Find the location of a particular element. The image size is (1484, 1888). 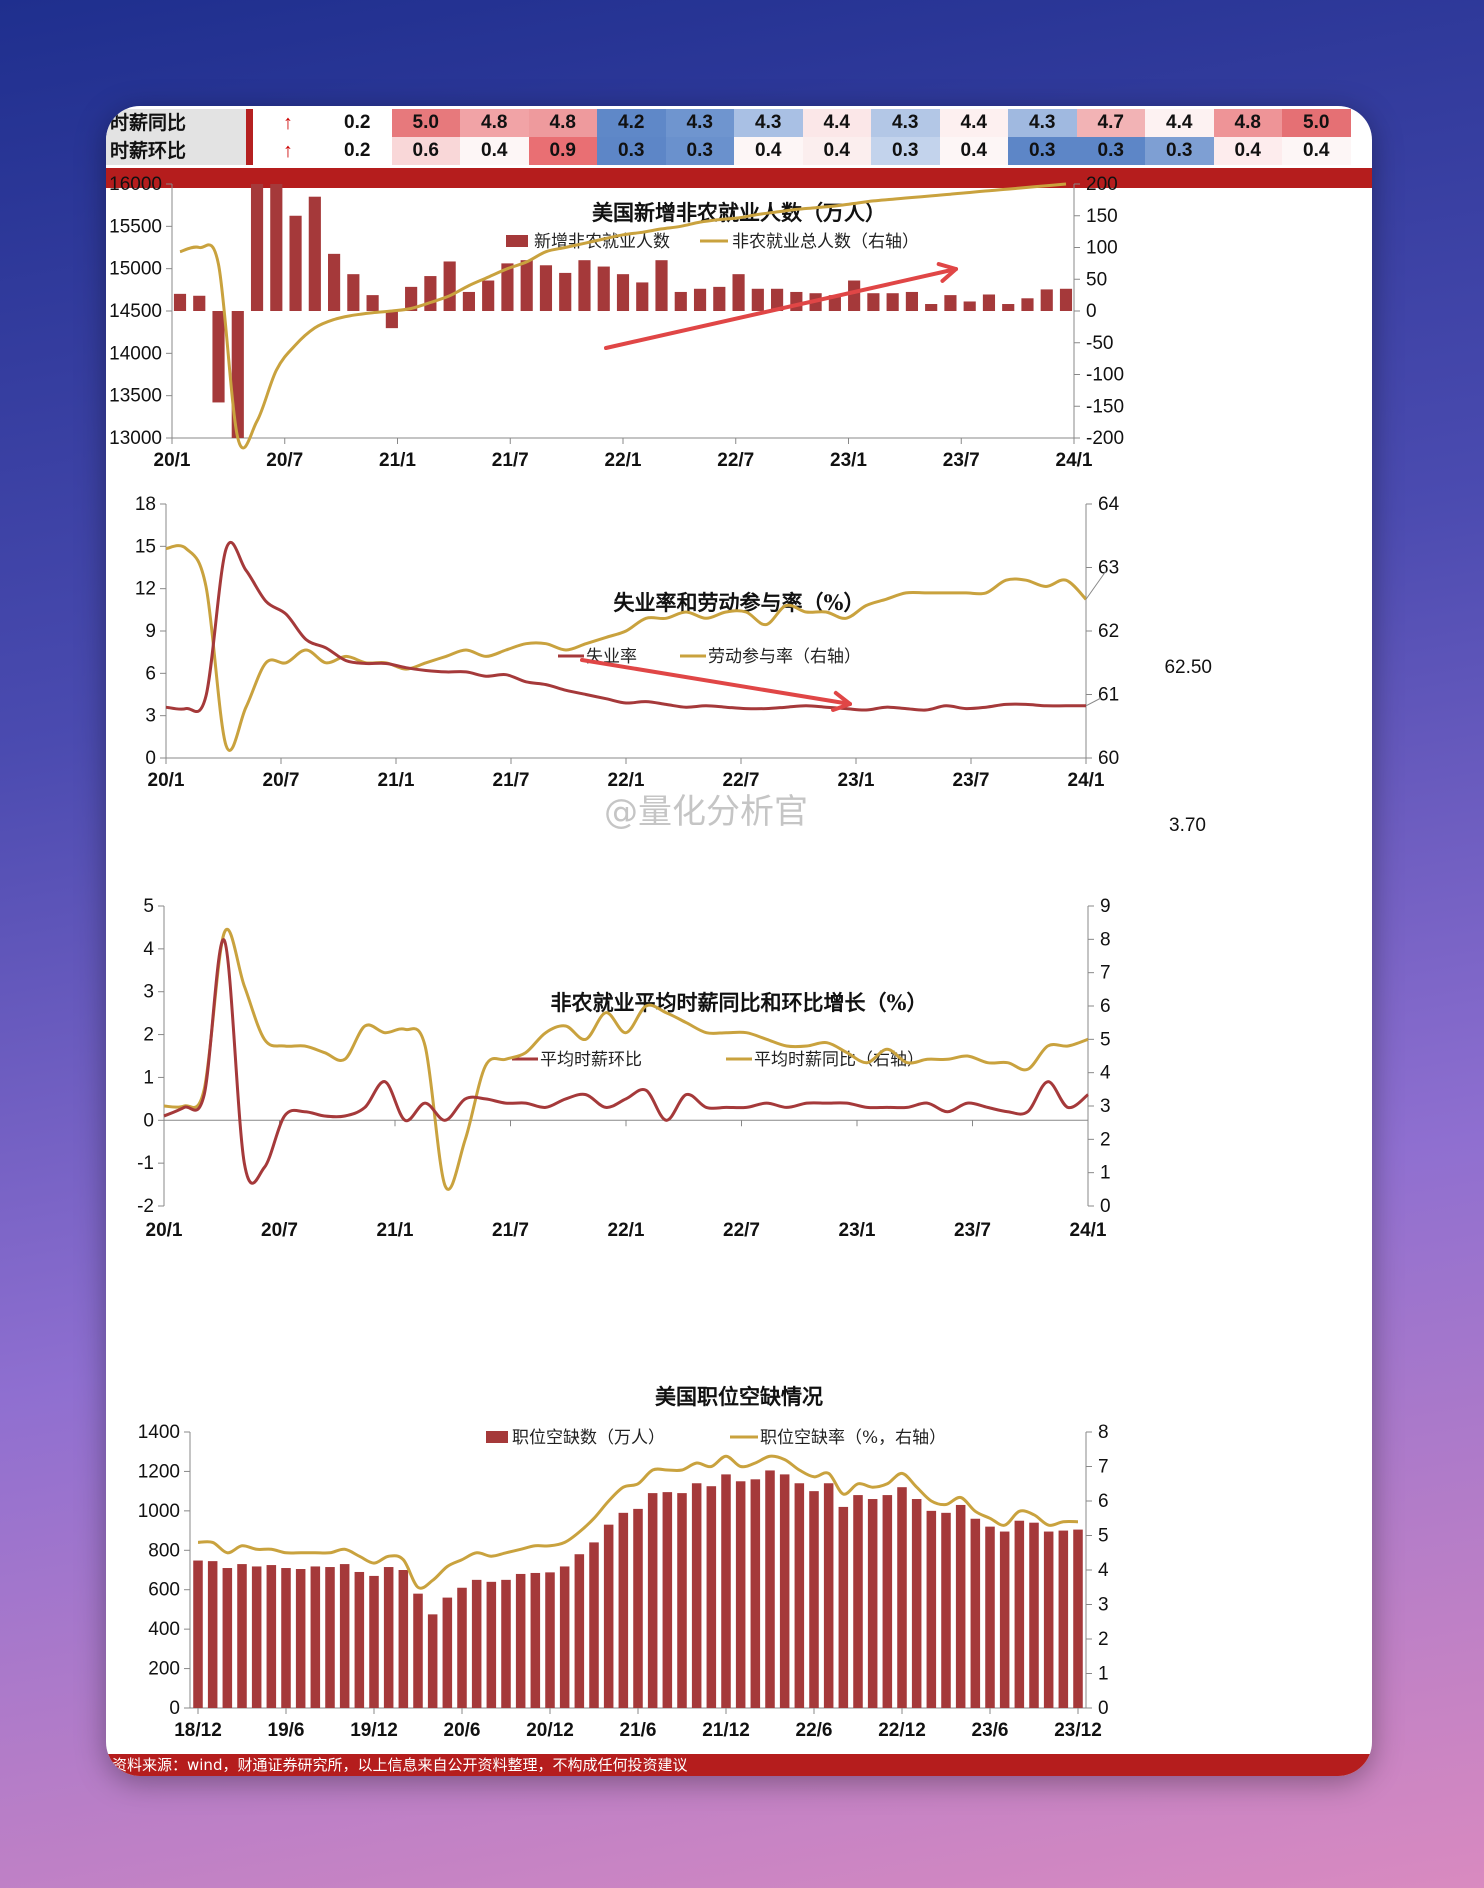

row-label: 时薪同比 is located at coordinates (176, 123).